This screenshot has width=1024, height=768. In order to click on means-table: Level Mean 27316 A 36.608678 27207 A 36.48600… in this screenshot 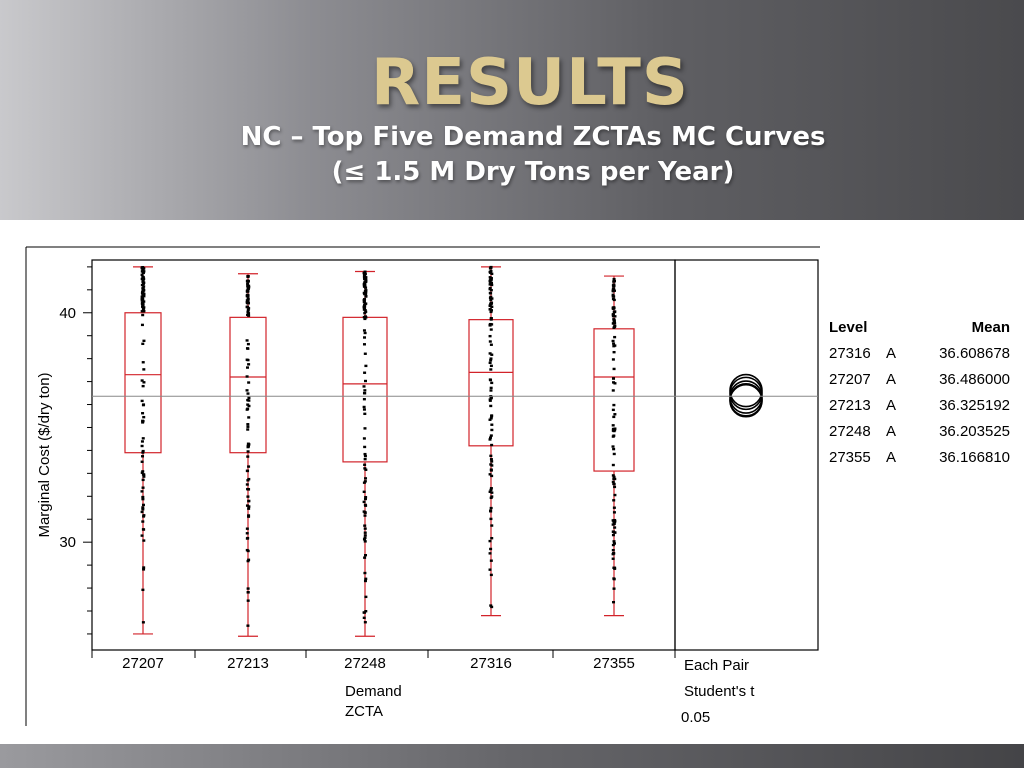, I will do `click(919, 392)`.